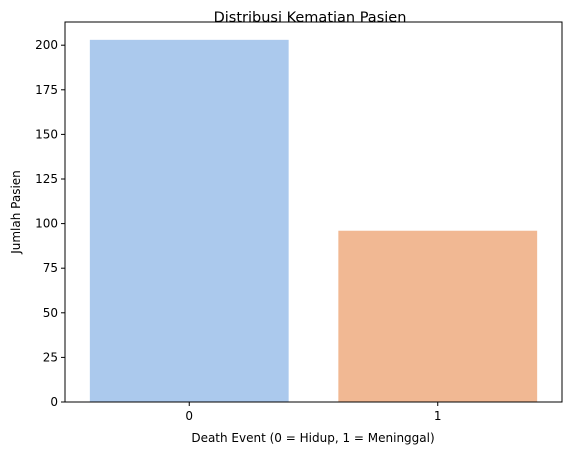 The height and width of the screenshot is (455, 571). Describe the element at coordinates (50, 313) in the screenshot. I see `y-tick-label: 50` at that location.